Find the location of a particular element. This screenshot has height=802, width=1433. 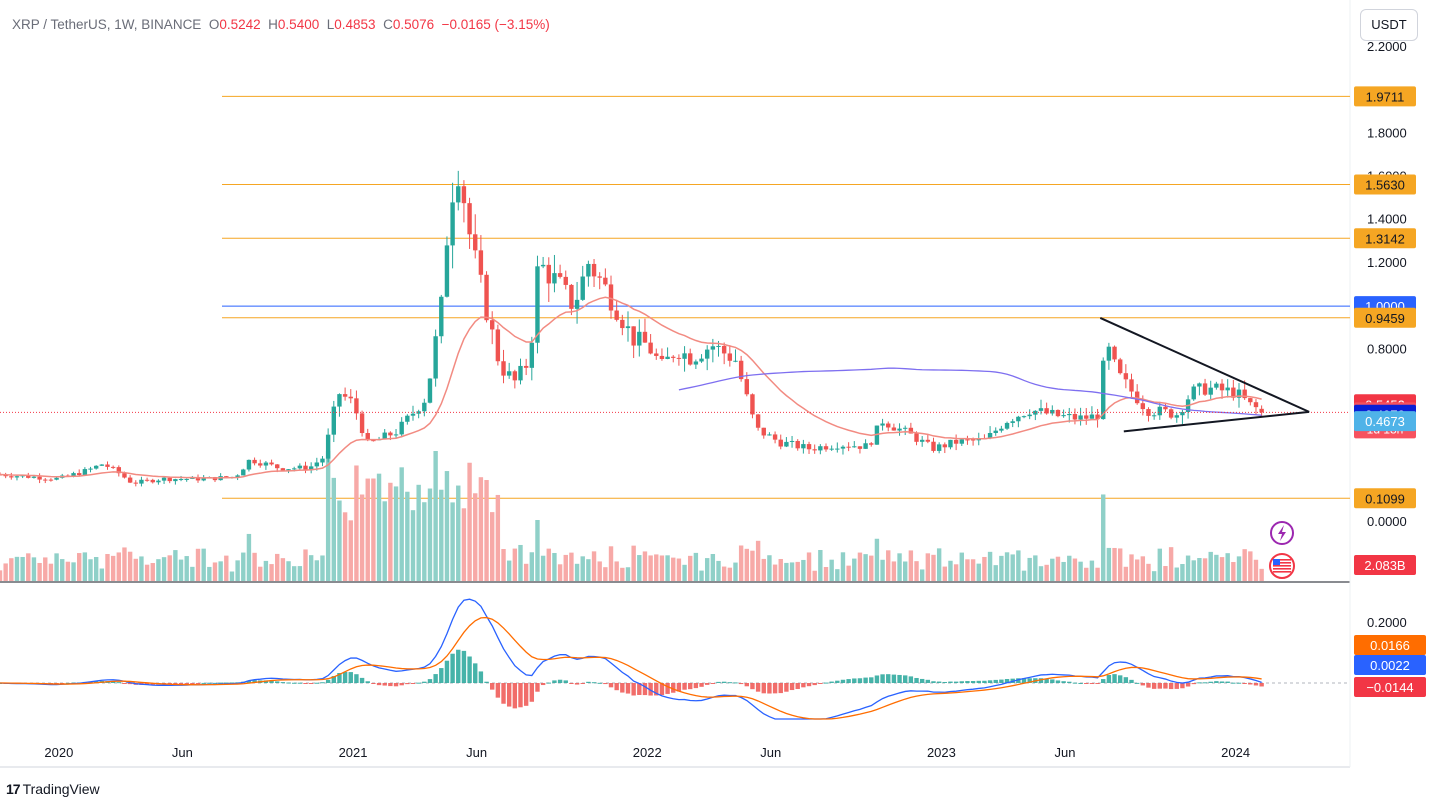

change-value: −0.0165 (−3.15%) is located at coordinates (495, 24).